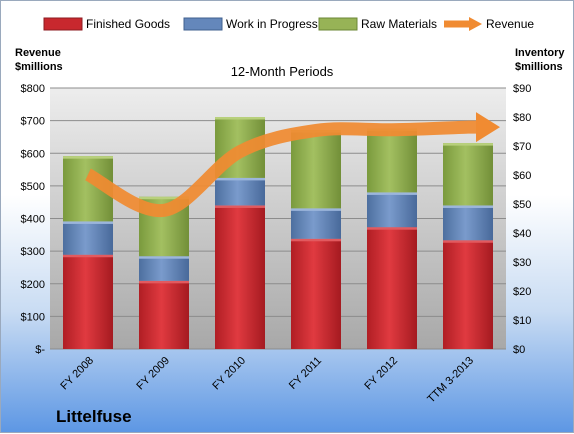  I want to click on right-tick-label: $90, so click(522, 89).